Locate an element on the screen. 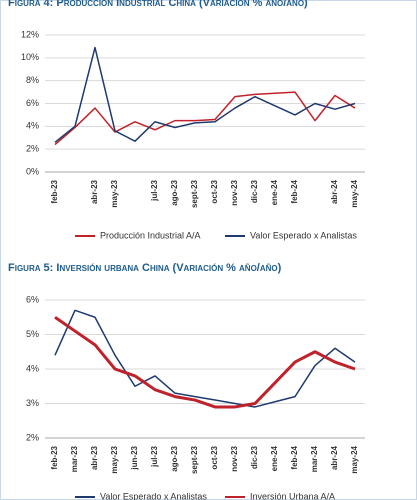  y-tick-label: 8% is located at coordinates (32, 80).